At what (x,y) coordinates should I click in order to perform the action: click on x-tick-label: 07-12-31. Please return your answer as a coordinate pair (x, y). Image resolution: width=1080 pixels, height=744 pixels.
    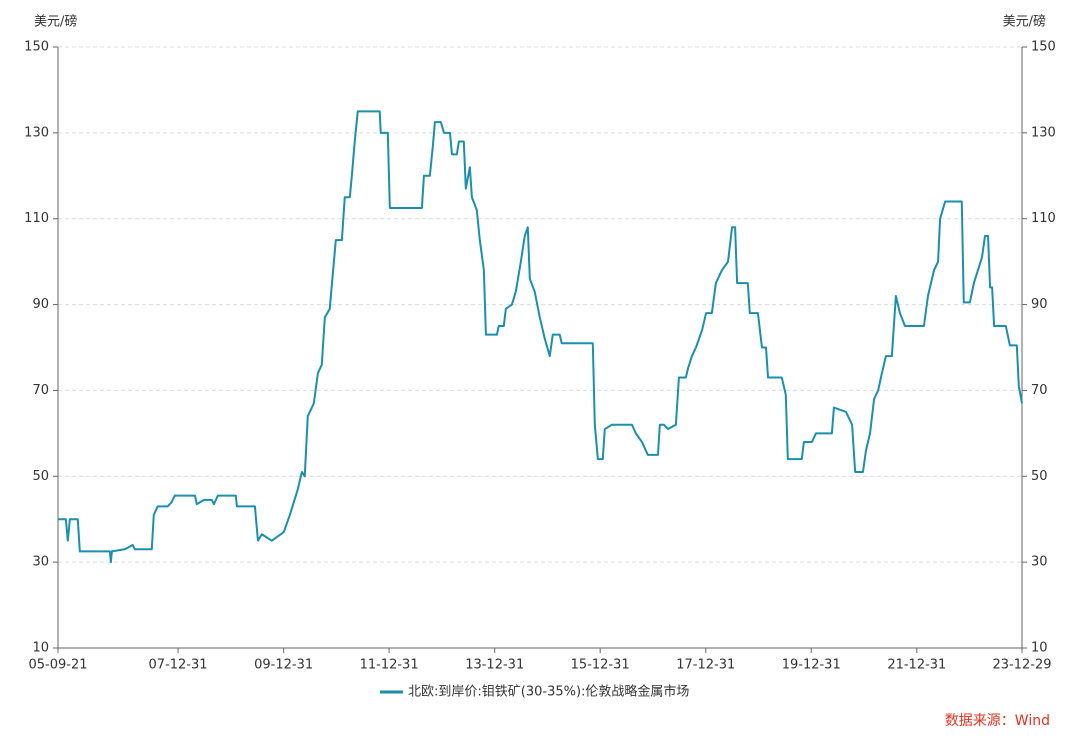
    Looking at the image, I should click on (178, 665).